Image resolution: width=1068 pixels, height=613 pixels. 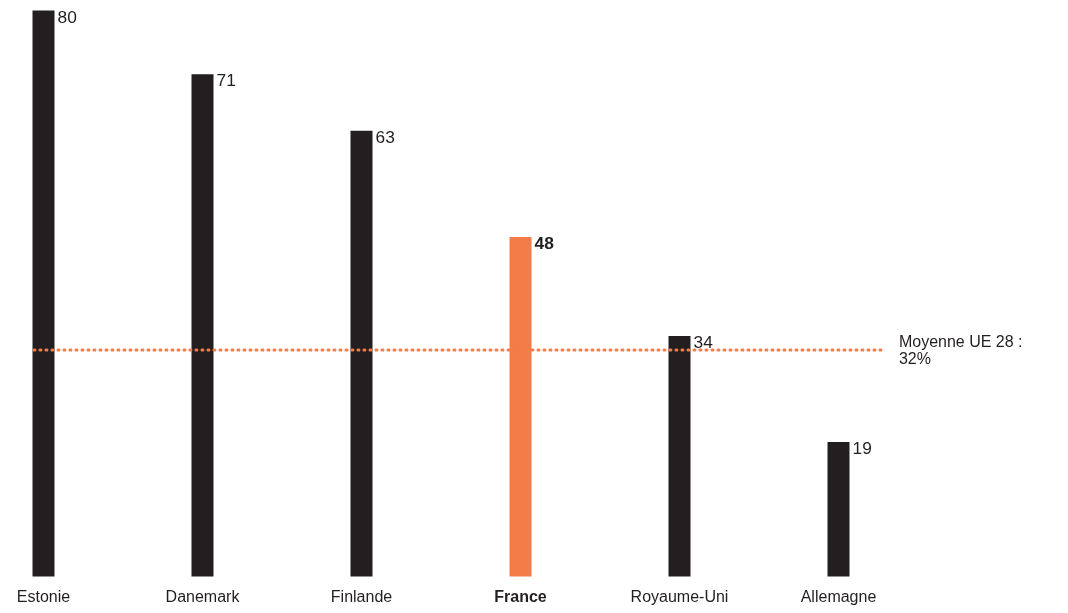 What do you see at coordinates (544, 242) in the screenshot?
I see `data-label: 48` at bounding box center [544, 242].